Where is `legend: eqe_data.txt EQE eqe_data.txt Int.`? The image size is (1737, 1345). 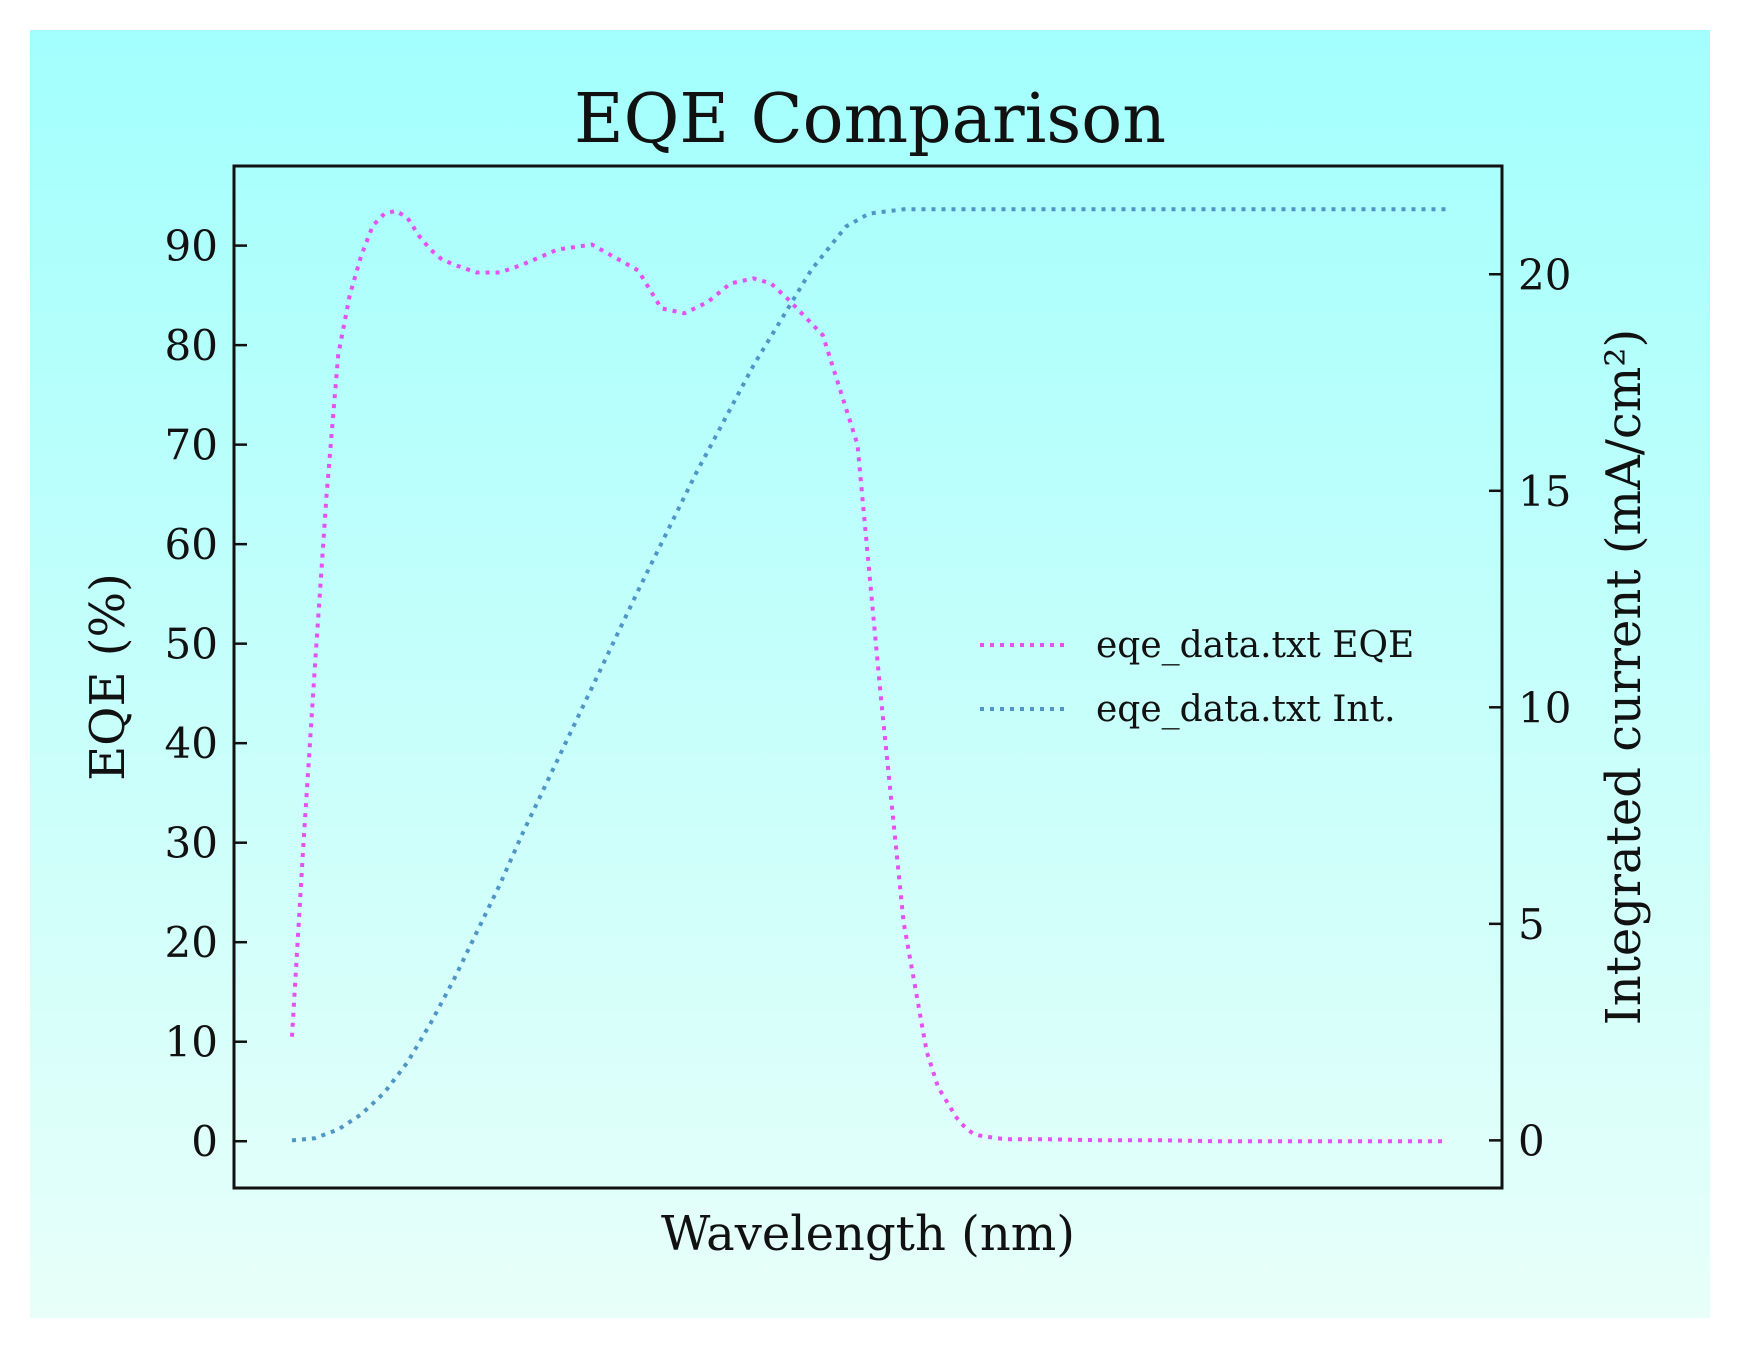 legend: eqe_data.txt EQE eqe_data.txt Int. is located at coordinates (1197, 677).